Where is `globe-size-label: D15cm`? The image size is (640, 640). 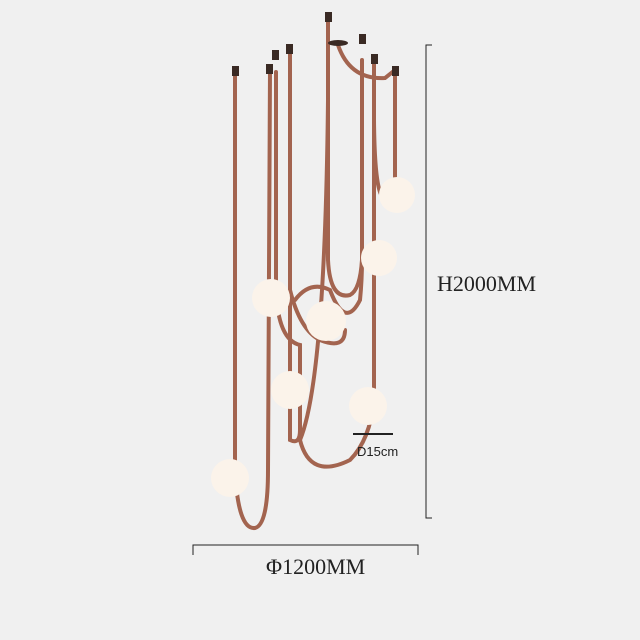
globe-size-label: D15cm is located at coordinates (378, 451).